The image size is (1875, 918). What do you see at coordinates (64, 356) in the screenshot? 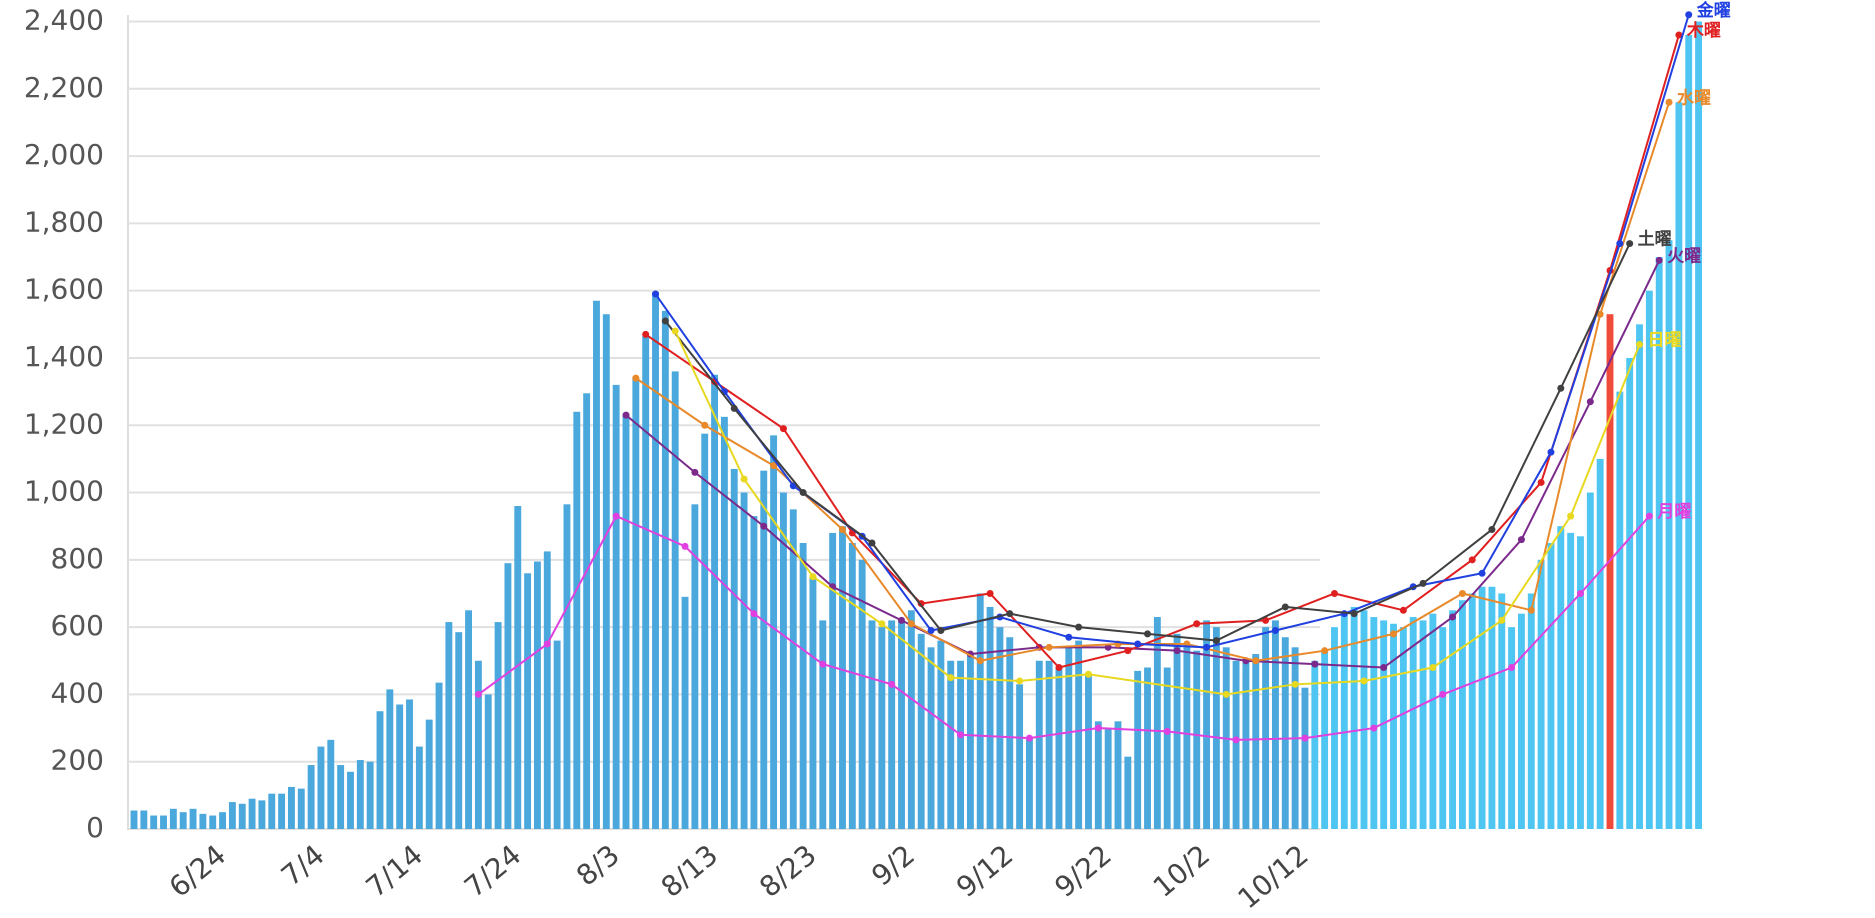
I see `y-tick-label: 1,400` at bounding box center [64, 356].